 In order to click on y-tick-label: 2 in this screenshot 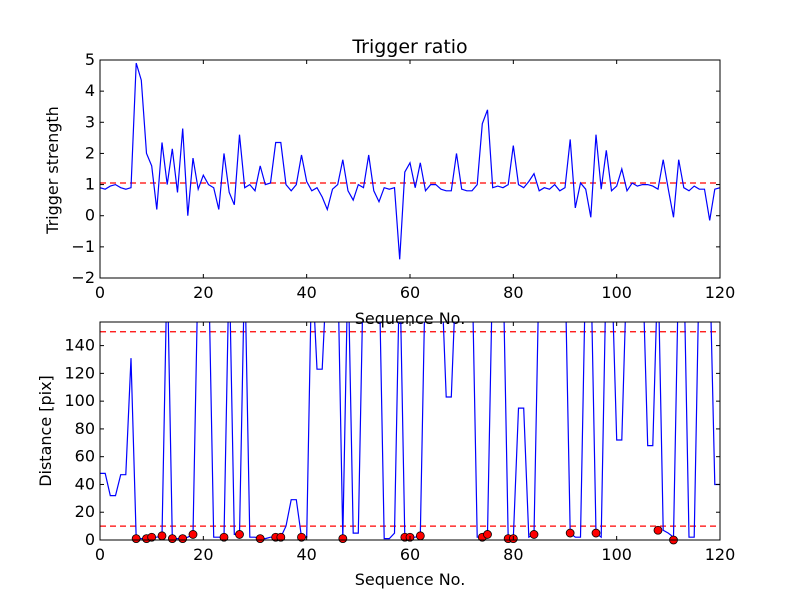, I will do `click(90, 152)`.